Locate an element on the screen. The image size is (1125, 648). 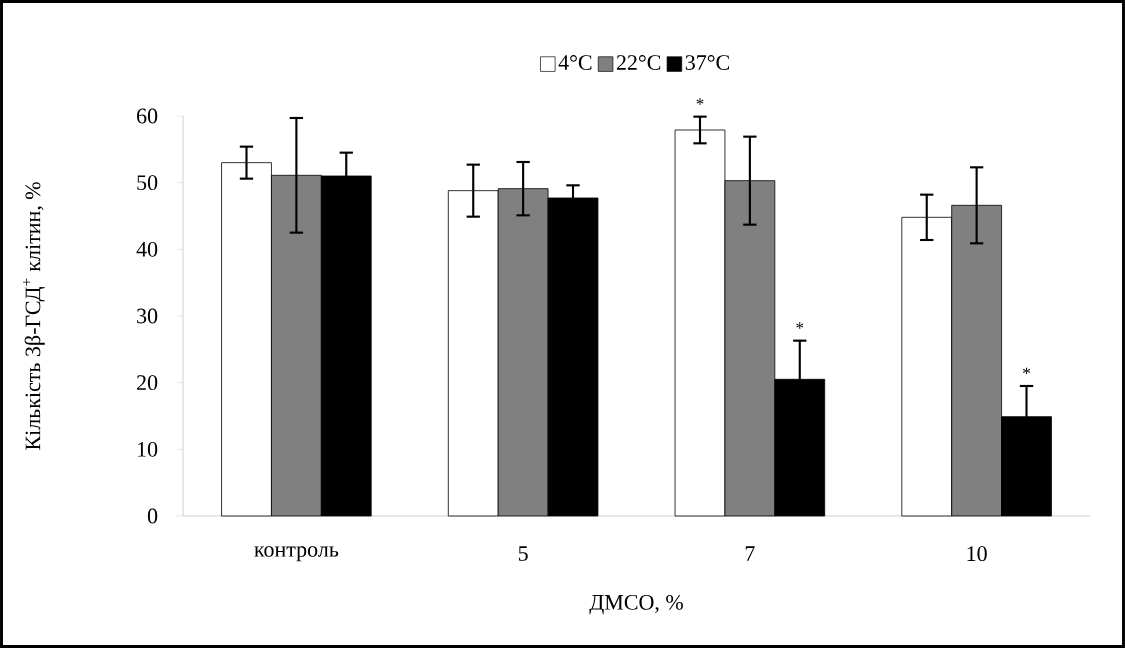
y-tick-label: 40 is located at coordinates (147, 249).